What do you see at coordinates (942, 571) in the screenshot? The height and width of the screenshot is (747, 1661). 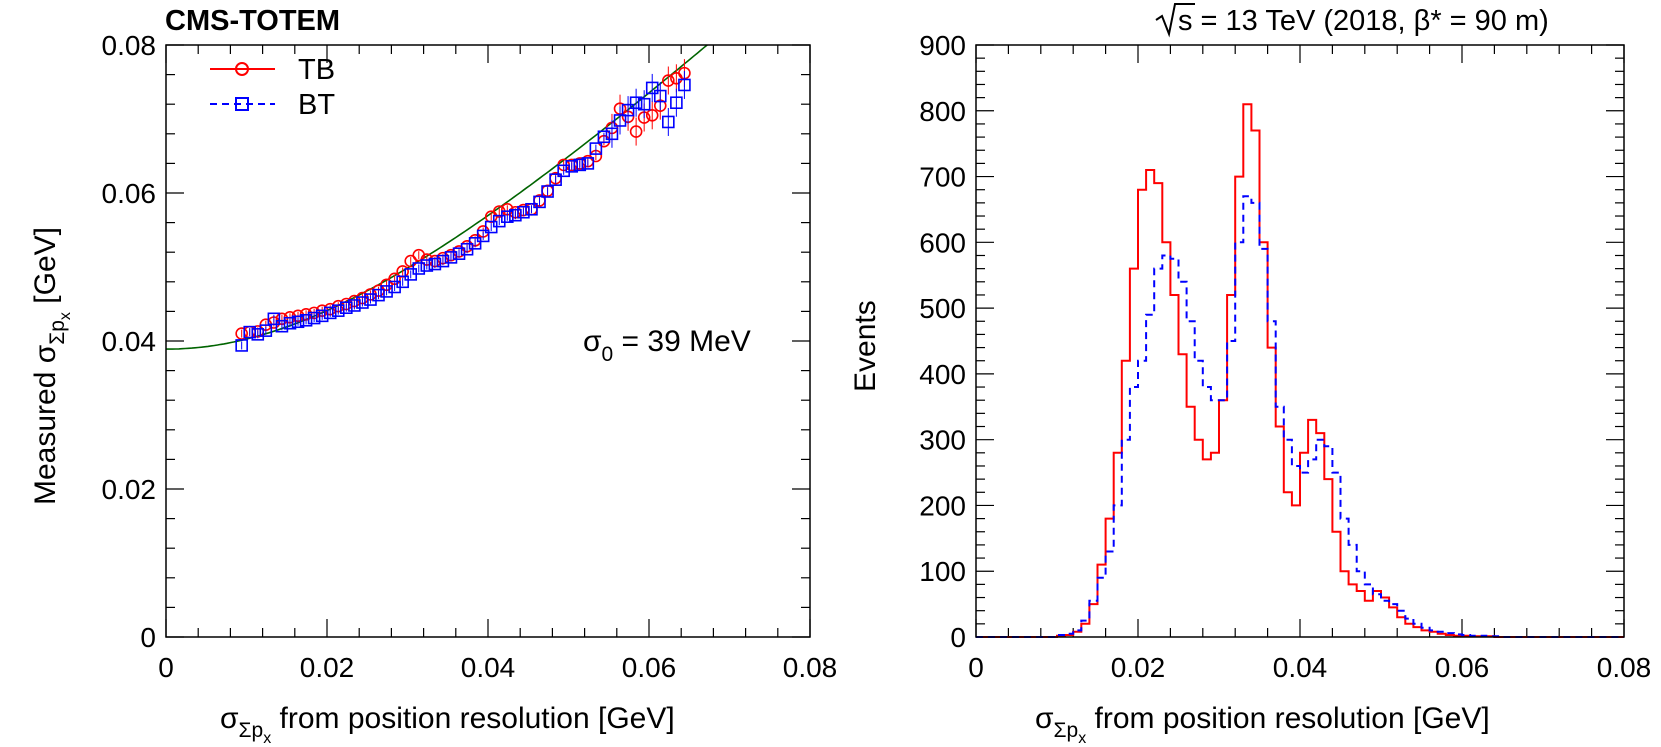 I see `chart1-y-tick-label: 100` at bounding box center [942, 571].